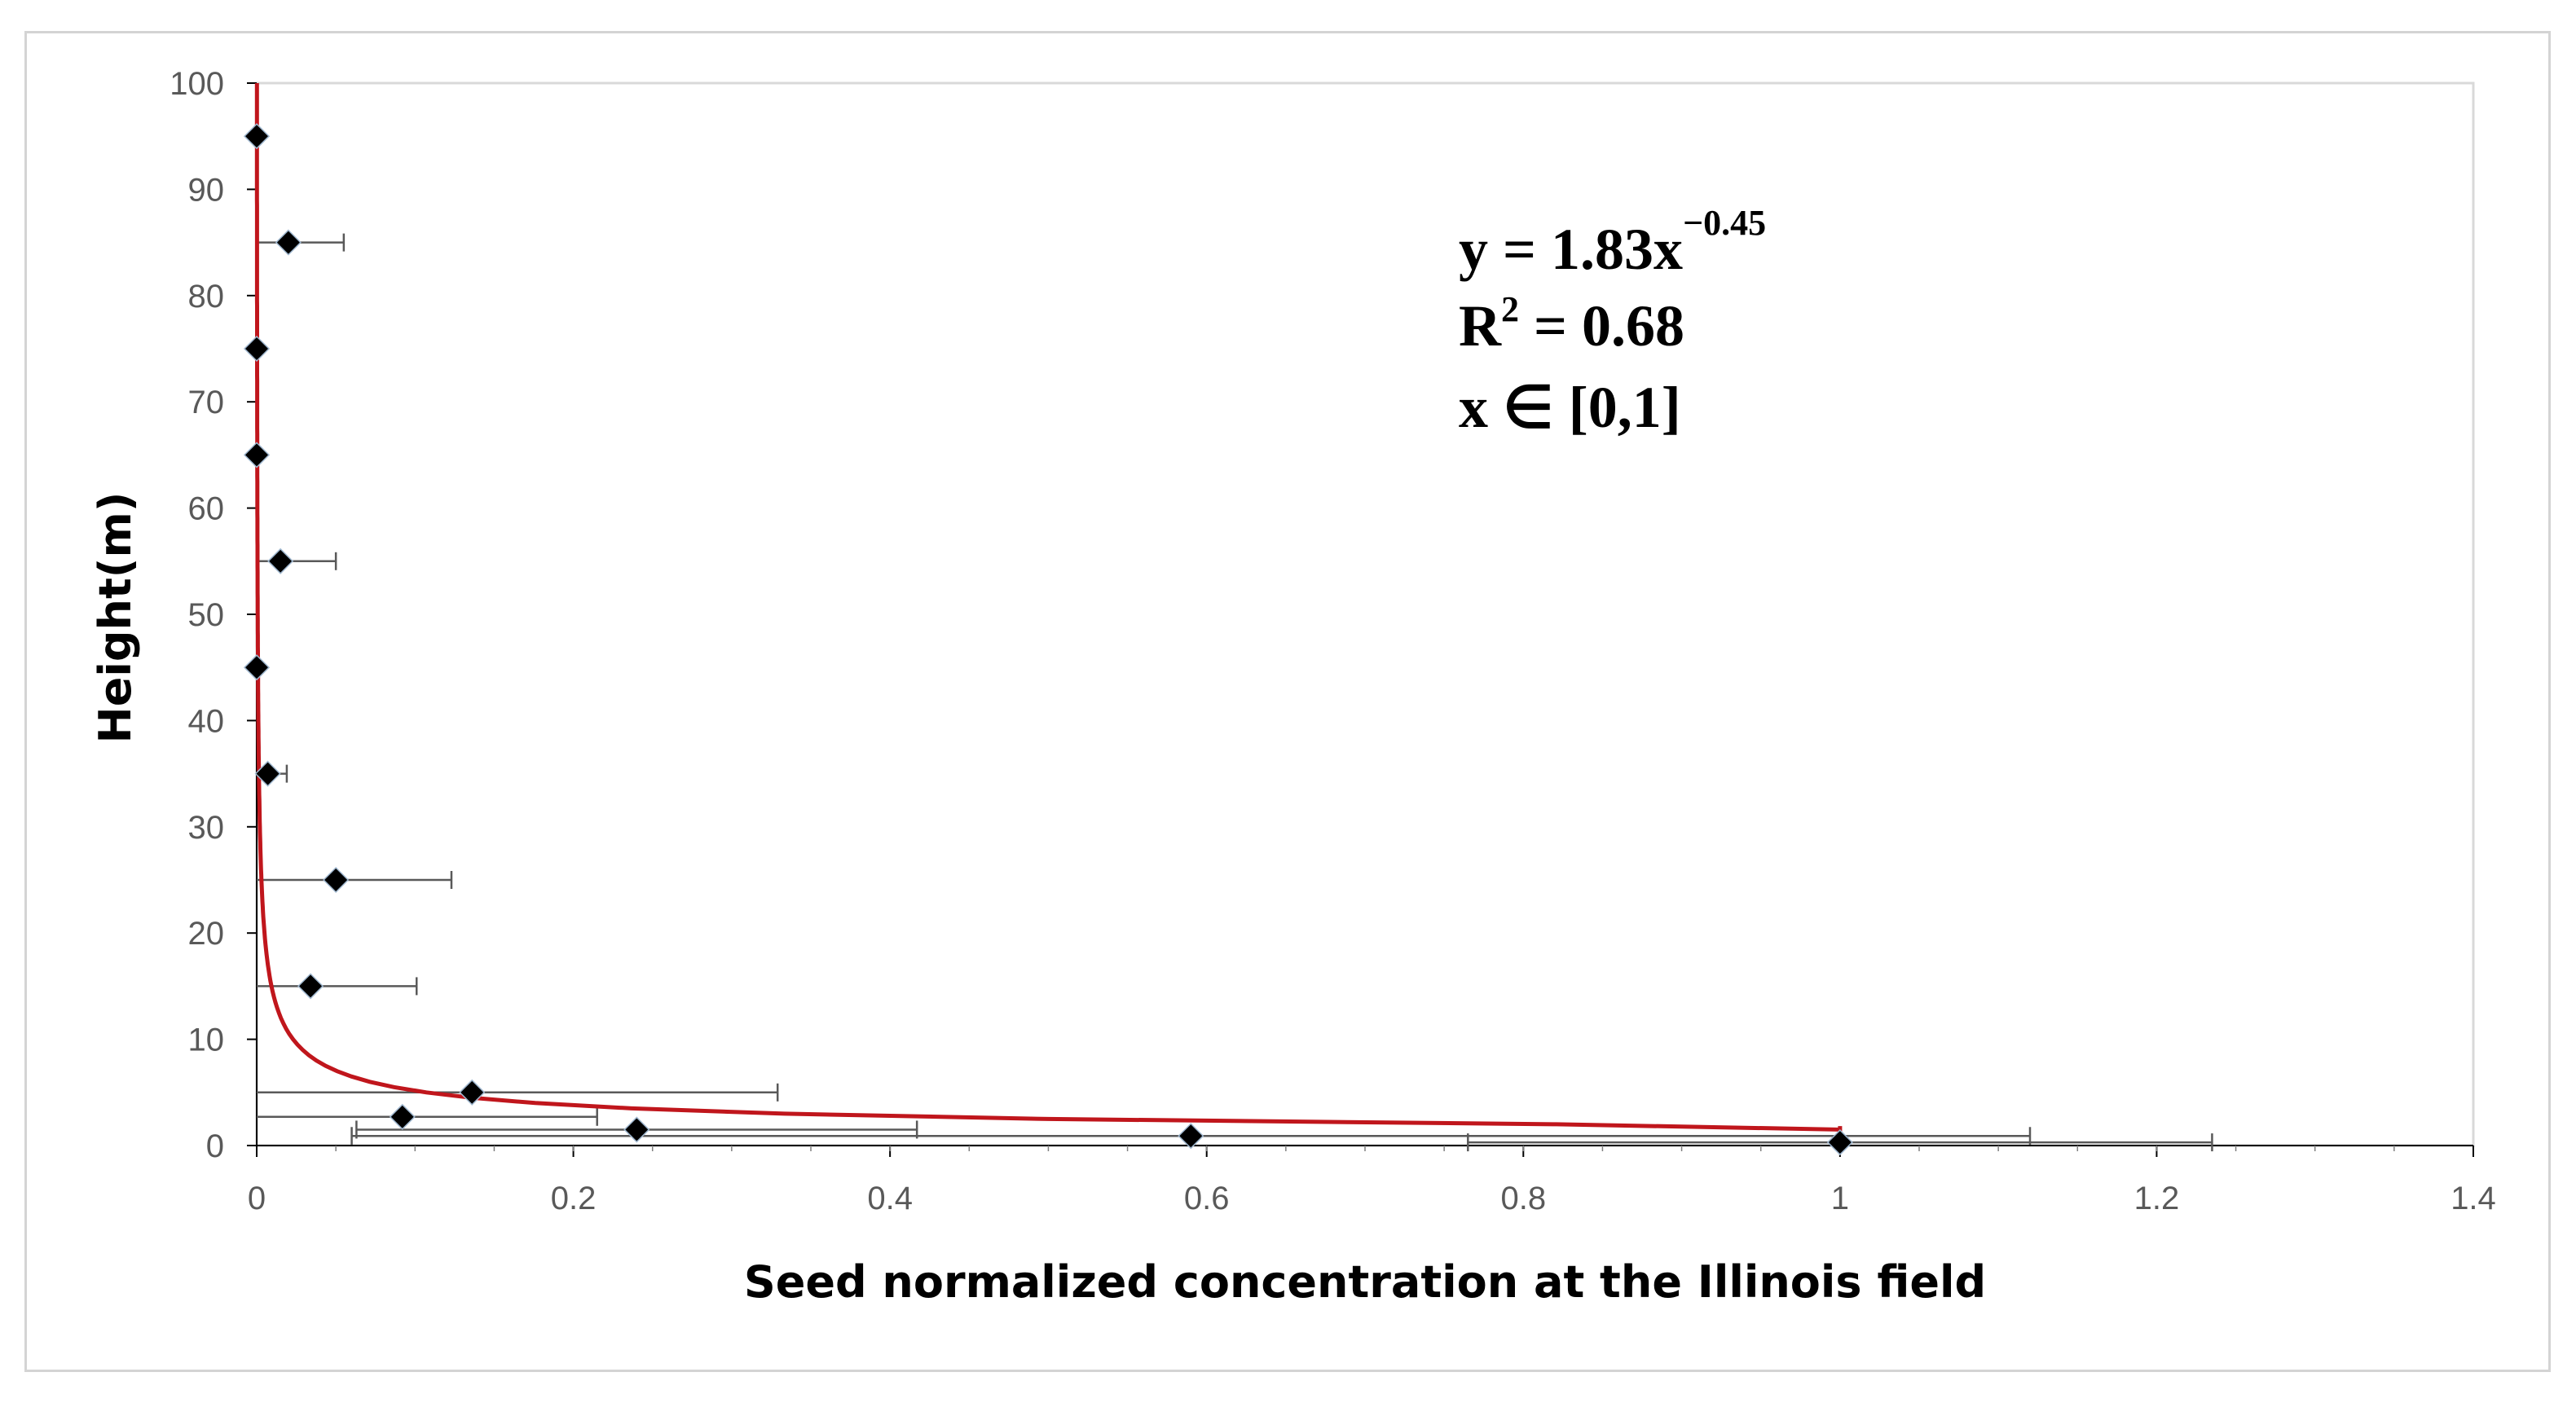 The width and height of the screenshot is (2576, 1403). I want to click on r-squared: R2 = 0.68, so click(1572, 323).